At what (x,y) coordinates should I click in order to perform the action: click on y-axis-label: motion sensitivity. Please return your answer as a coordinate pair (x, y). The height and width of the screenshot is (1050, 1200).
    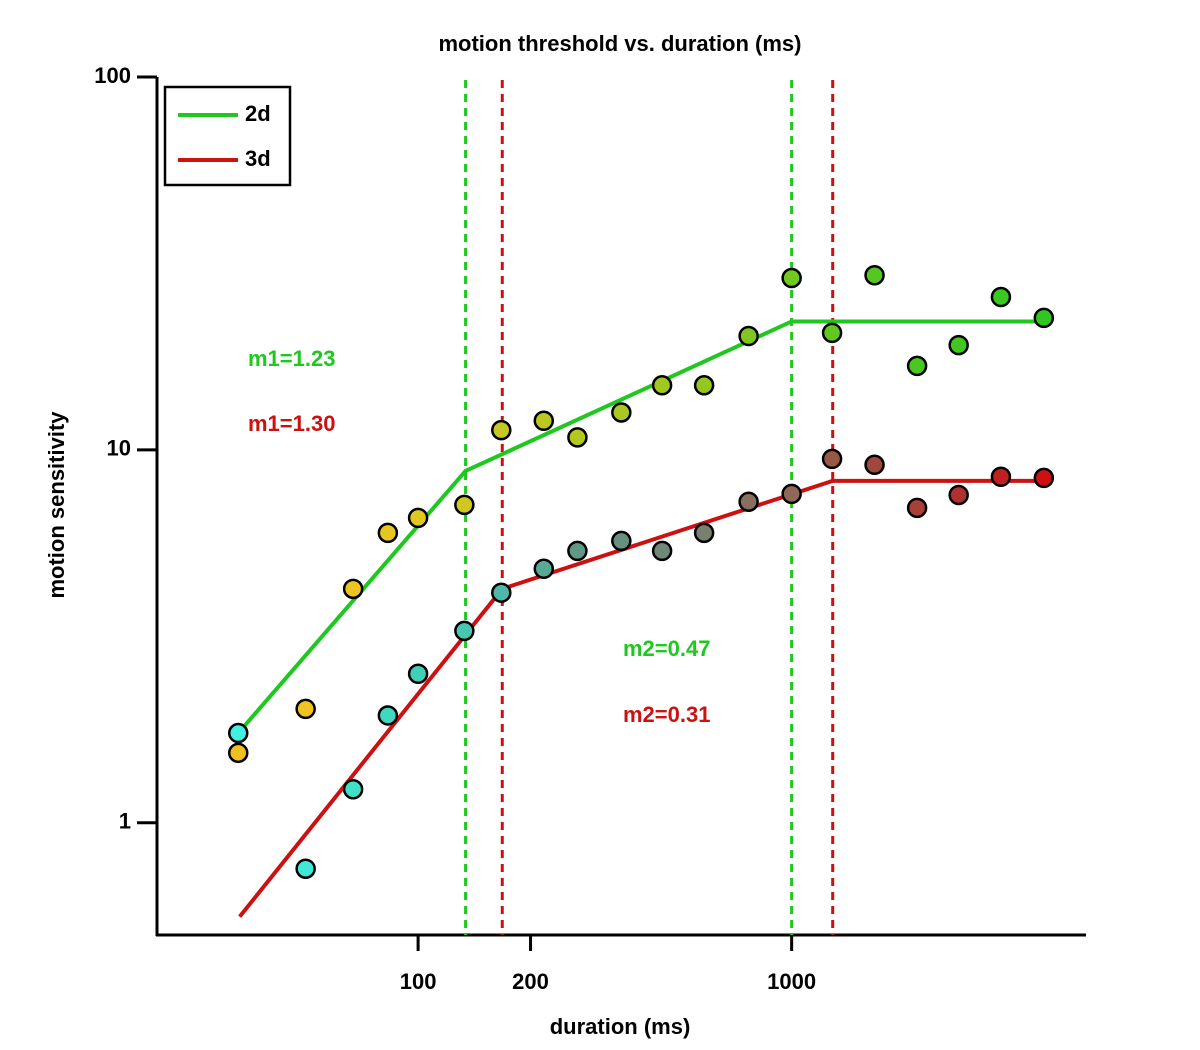
    Looking at the image, I should click on (56, 505).